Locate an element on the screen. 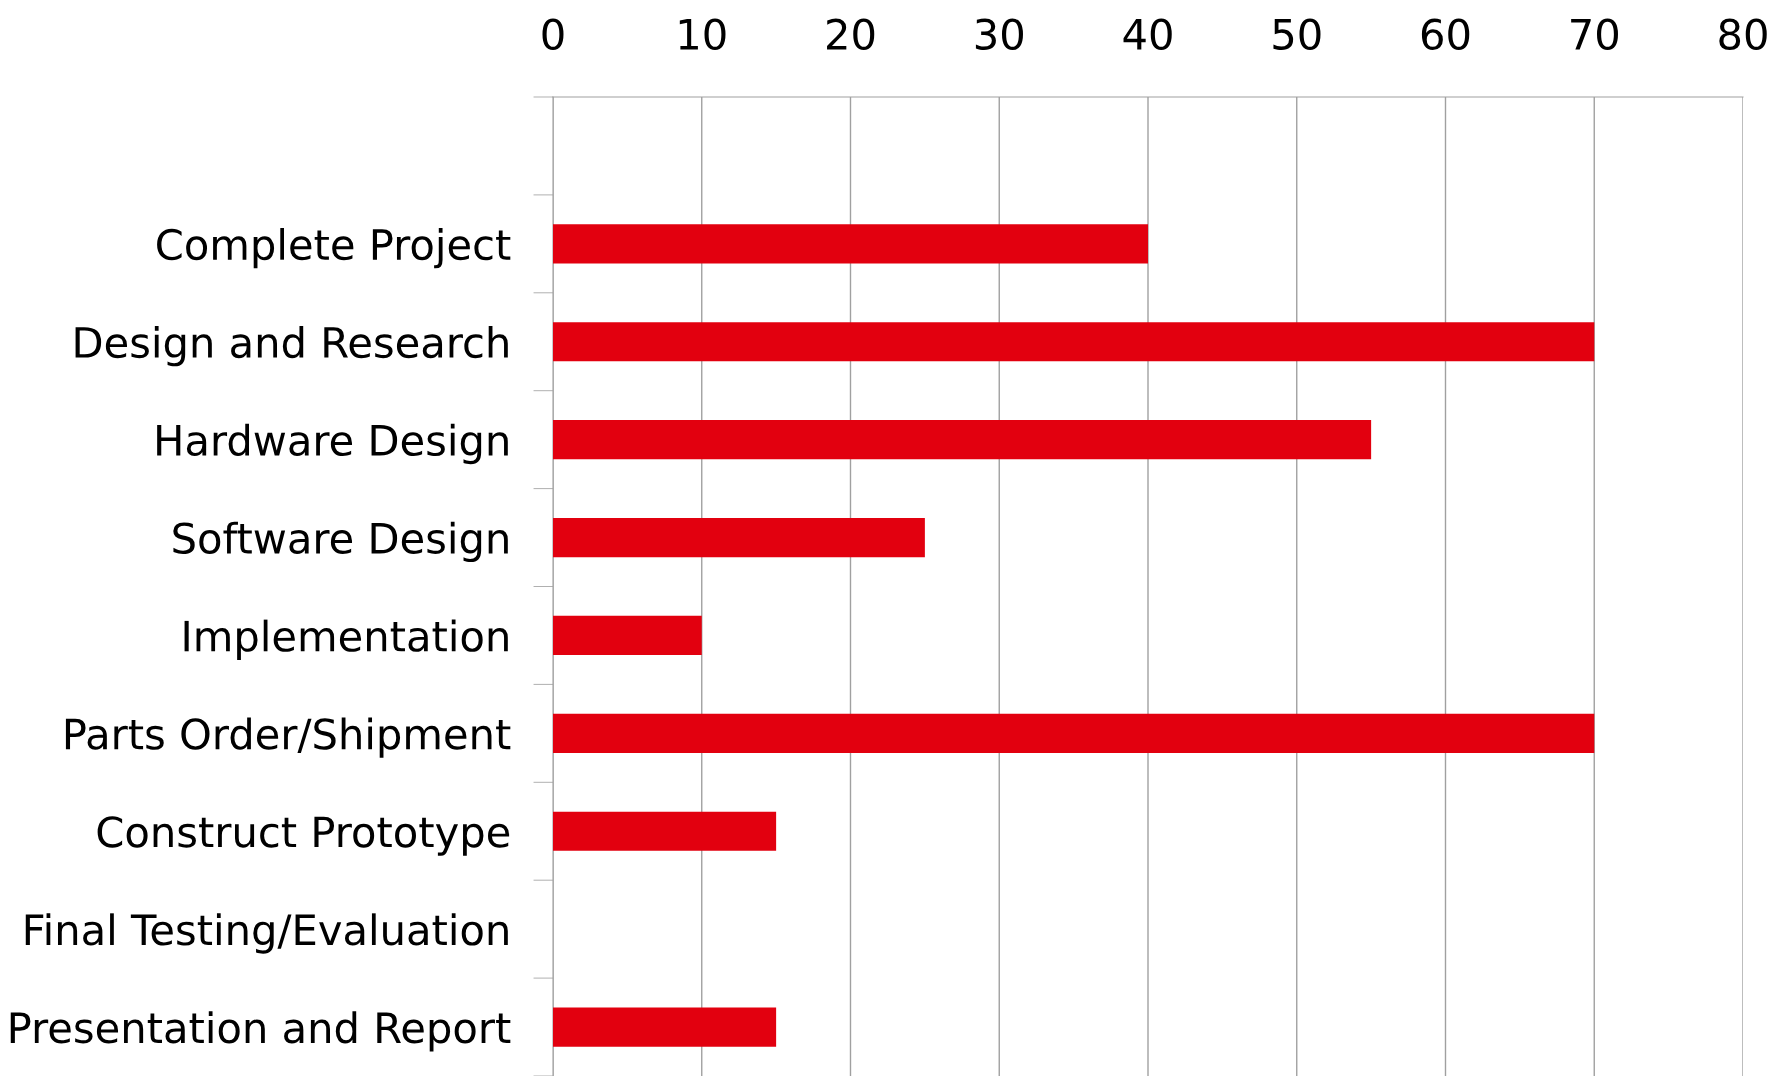  x-tick-label: 10 is located at coordinates (702, 34).